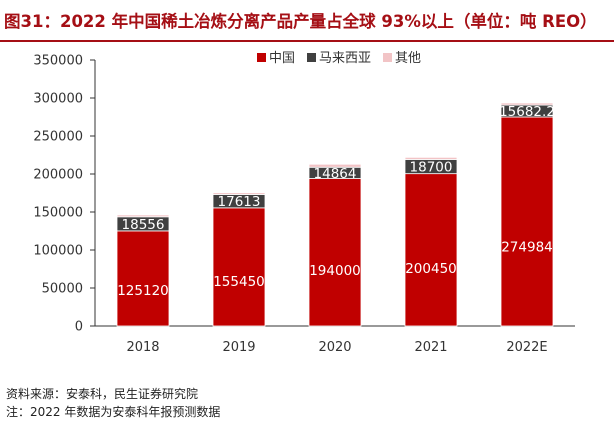 The image size is (614, 422). Describe the element at coordinates (527, 248) in the screenshot. I see `data-label: 274984` at that location.